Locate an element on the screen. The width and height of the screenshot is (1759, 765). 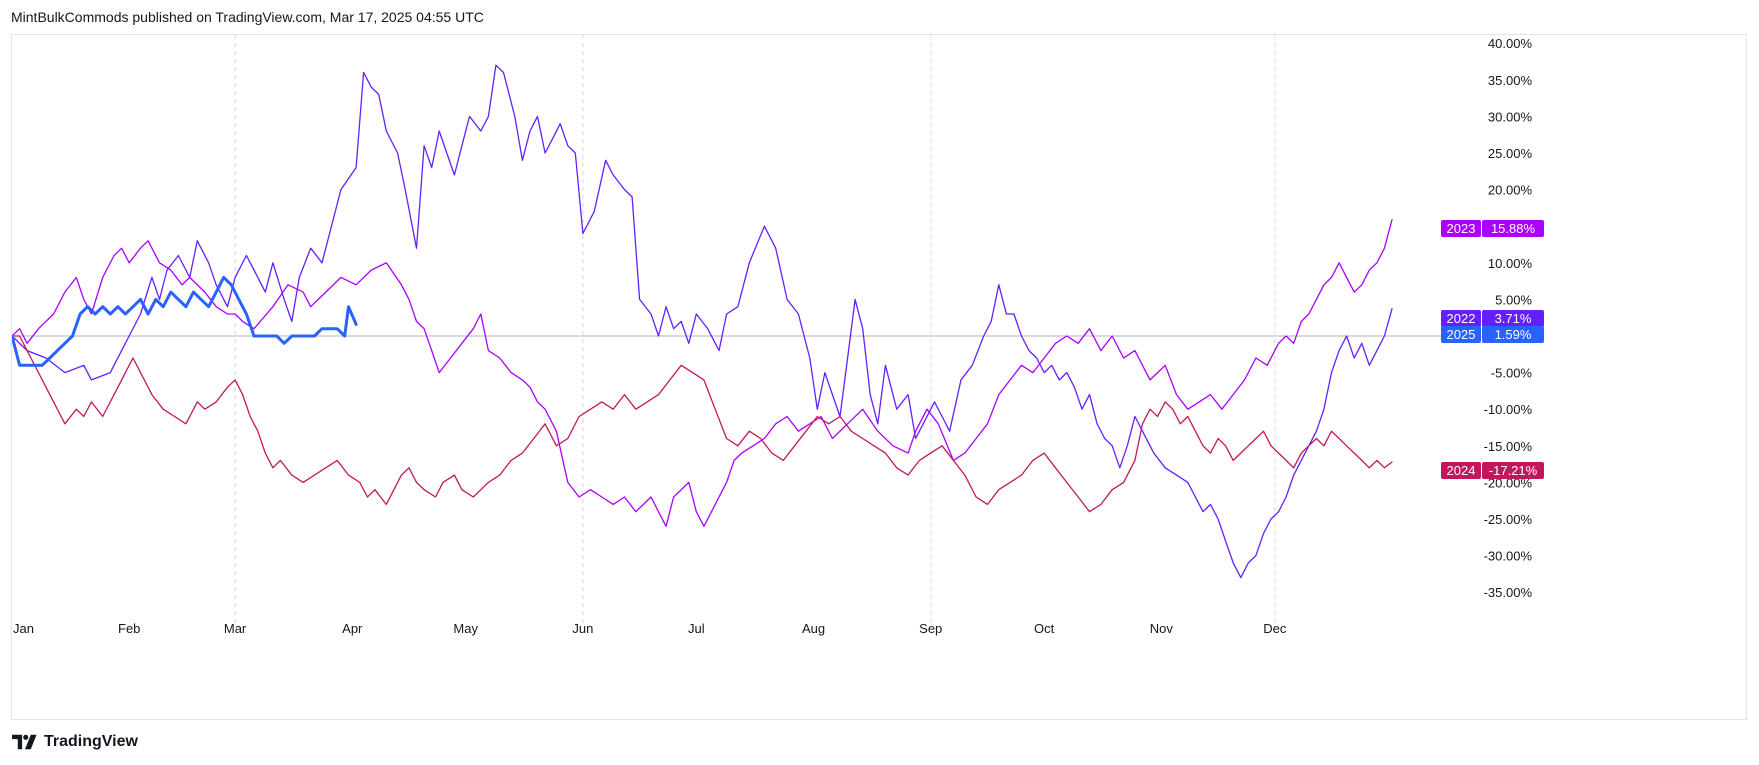
y-tick-label: 30.00% is located at coordinates (1510, 116).